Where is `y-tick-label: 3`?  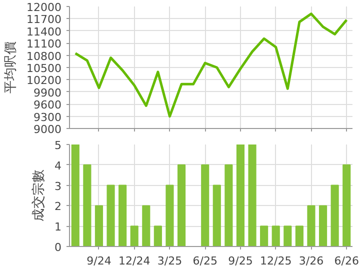
y-tick-label: 3 is located at coordinates (58, 186).